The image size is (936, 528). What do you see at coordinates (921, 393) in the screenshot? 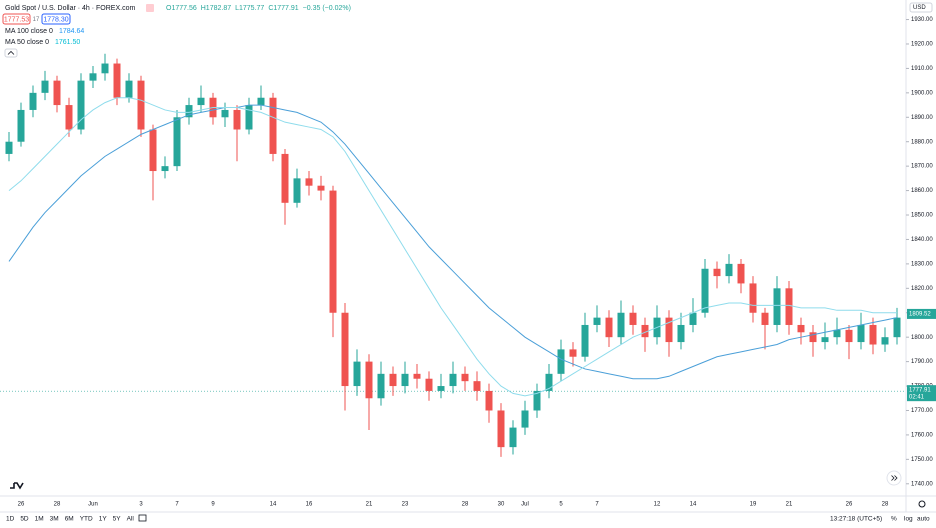
I see `last-price-box` at bounding box center [921, 393].